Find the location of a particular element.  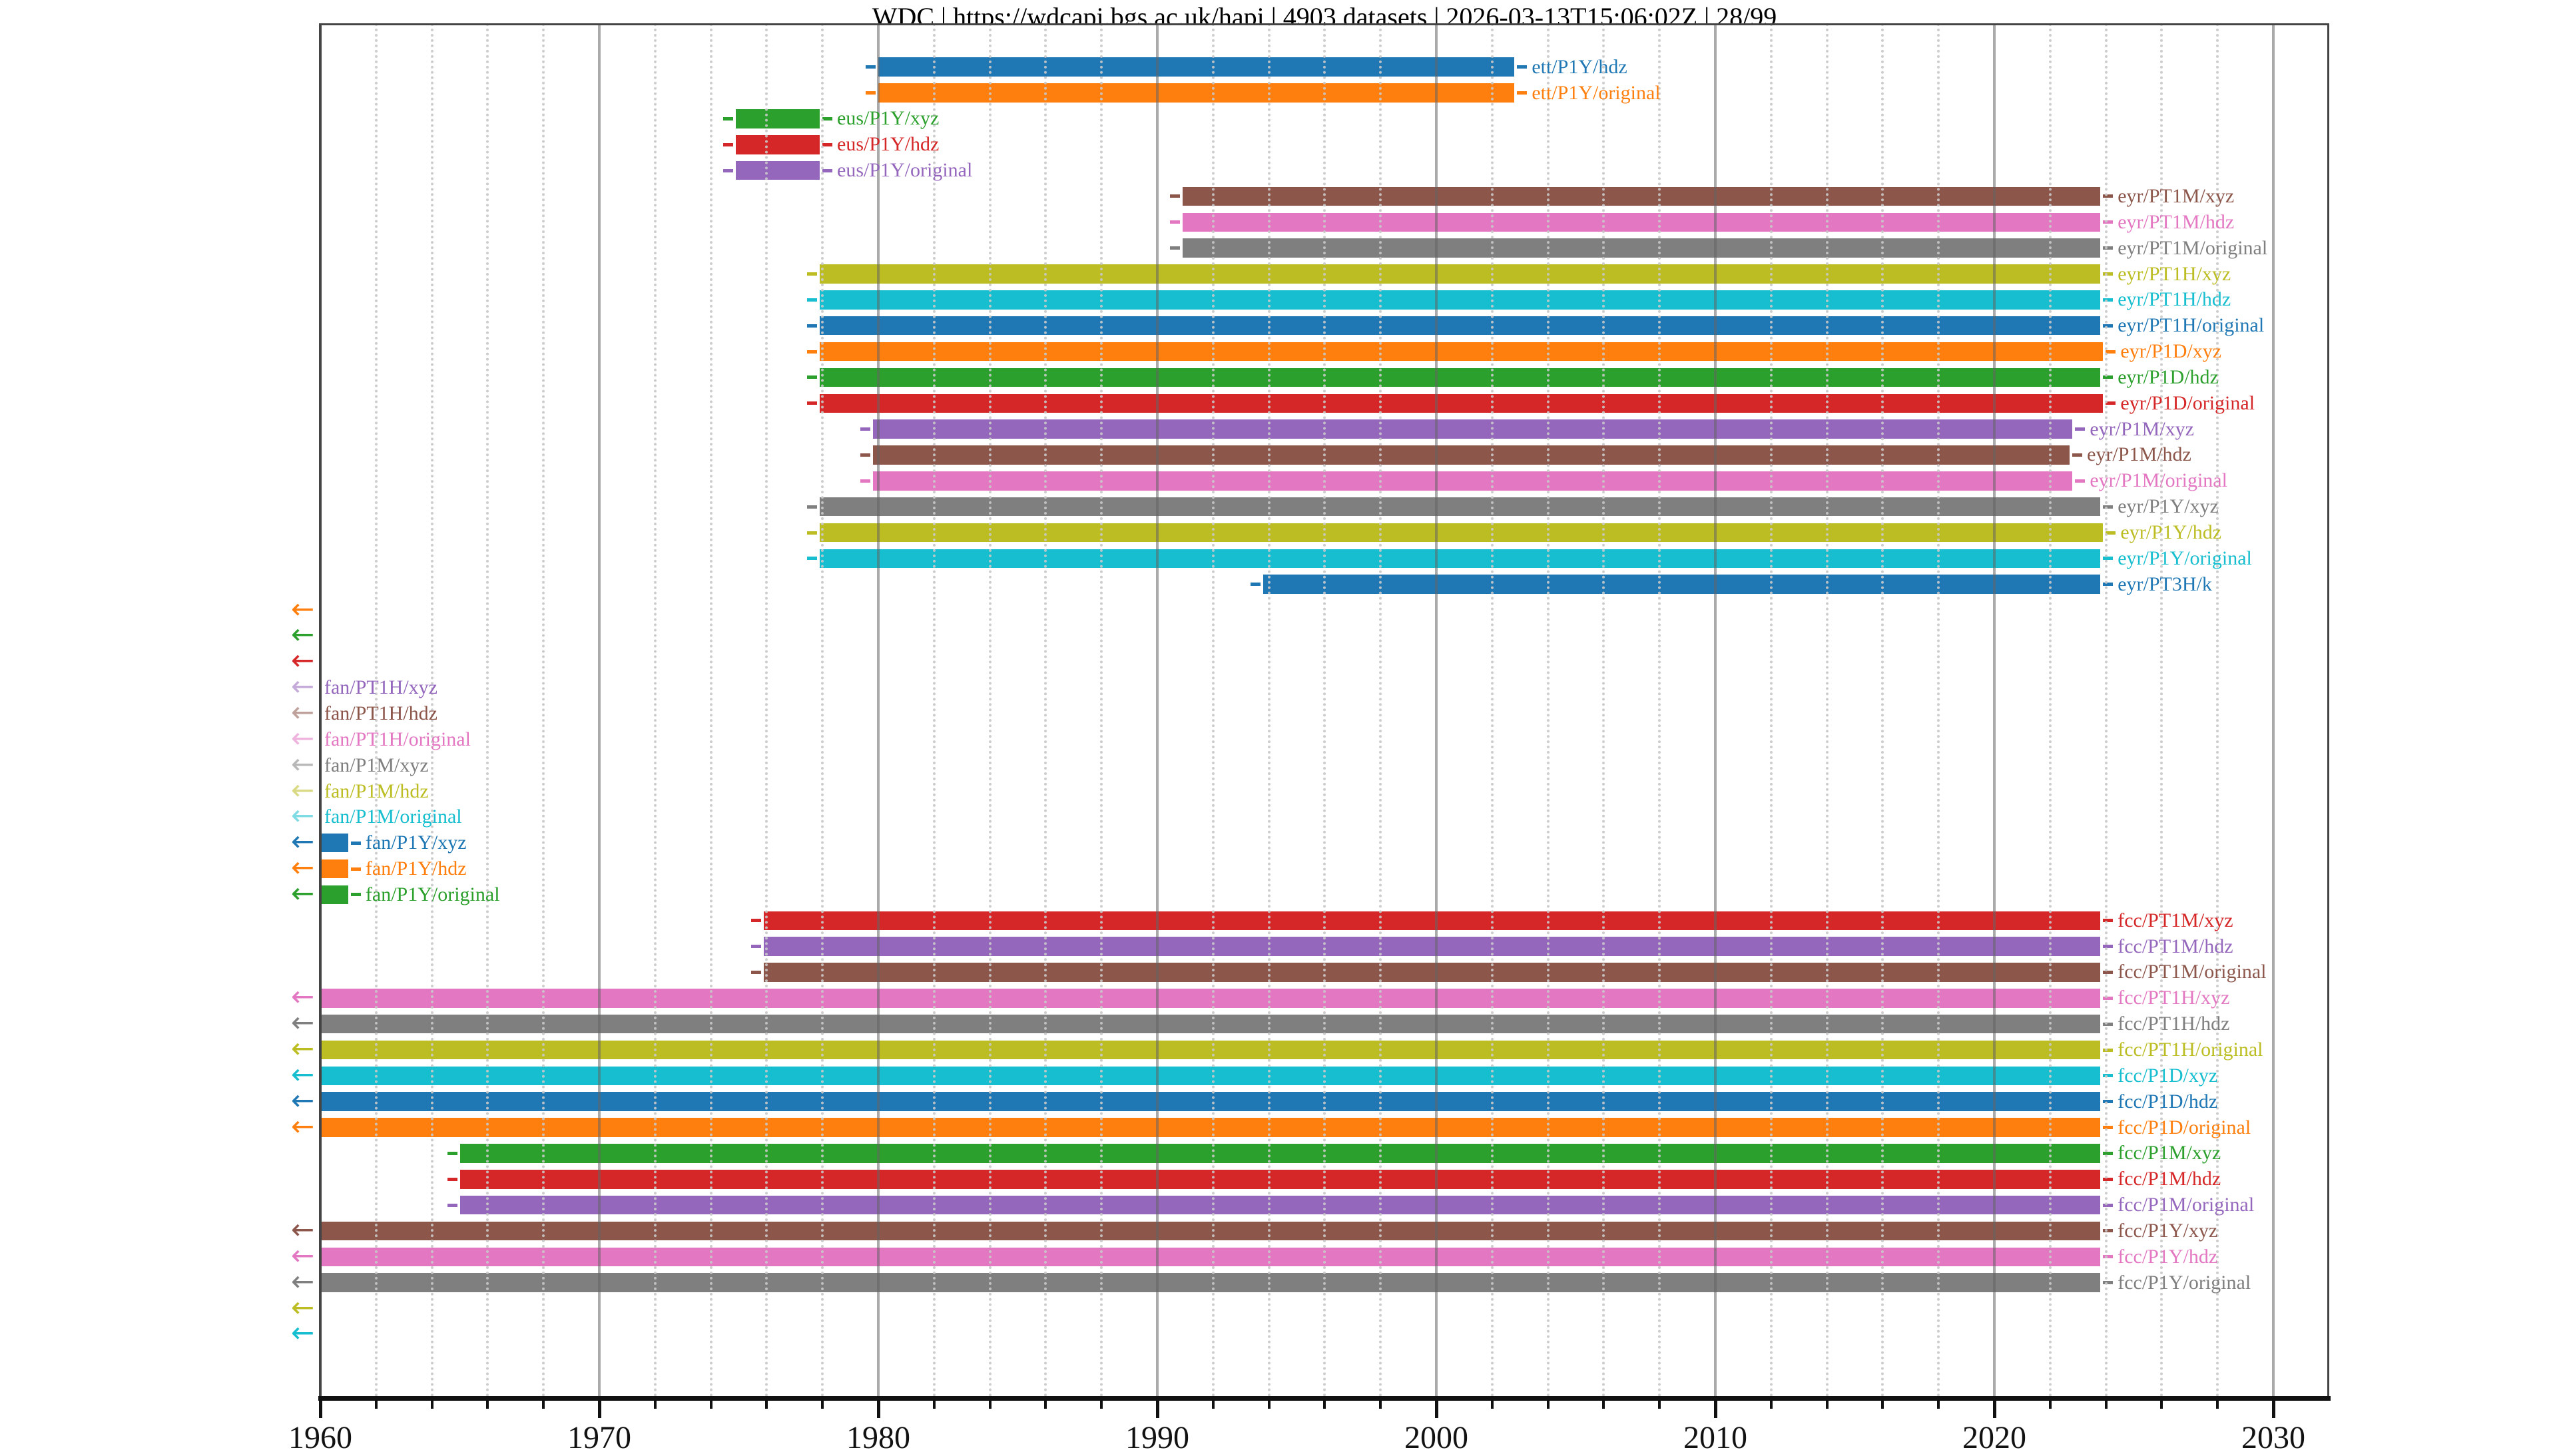

left-spine is located at coordinates (320, 711).